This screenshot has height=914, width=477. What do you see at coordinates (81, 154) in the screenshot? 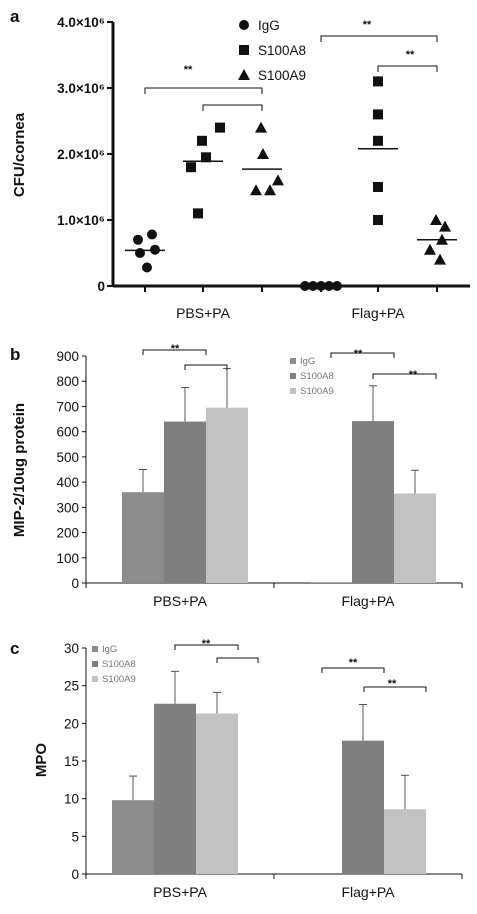
I see `y-tick-label: 2.0×10⁶` at bounding box center [81, 154].